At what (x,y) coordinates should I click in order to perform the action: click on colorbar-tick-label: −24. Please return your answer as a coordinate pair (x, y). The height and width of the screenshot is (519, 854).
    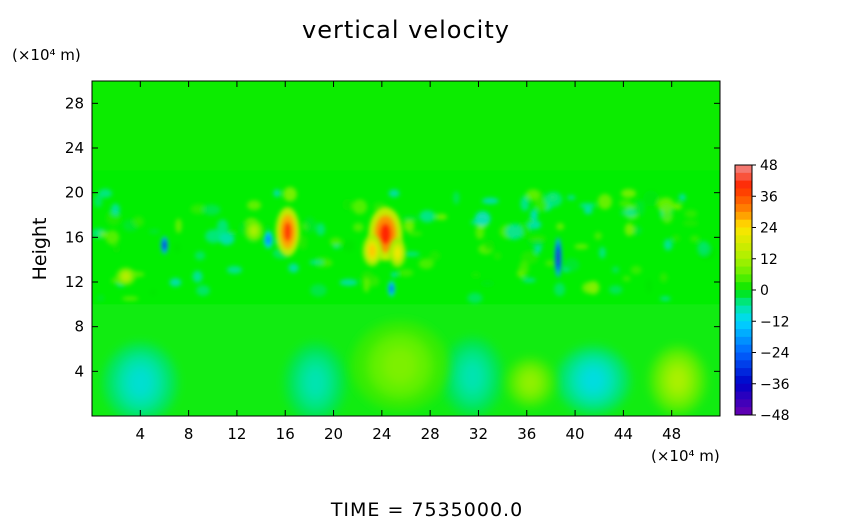
    Looking at the image, I should click on (775, 354).